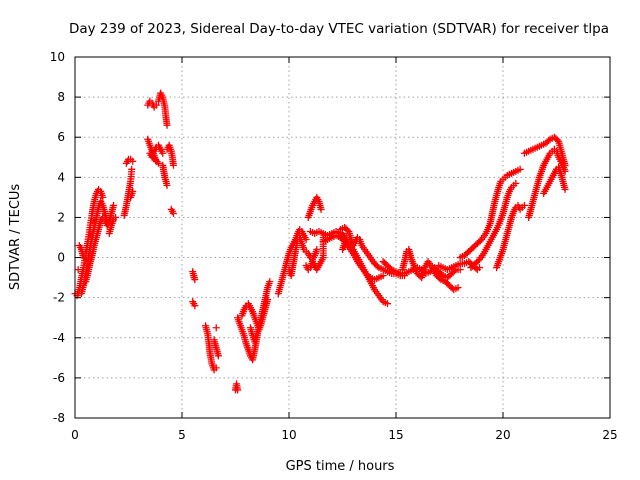 The image size is (640, 480). Describe the element at coordinates (314, 207) in the screenshot. I see `series-arc-g3` at that location.